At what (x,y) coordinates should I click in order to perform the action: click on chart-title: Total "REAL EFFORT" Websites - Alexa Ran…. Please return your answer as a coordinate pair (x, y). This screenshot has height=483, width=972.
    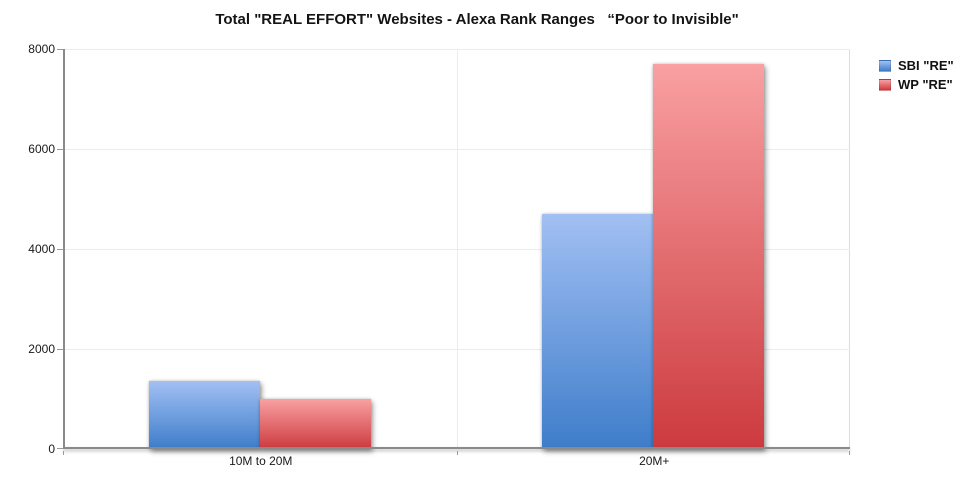
    Looking at the image, I should click on (477, 19).